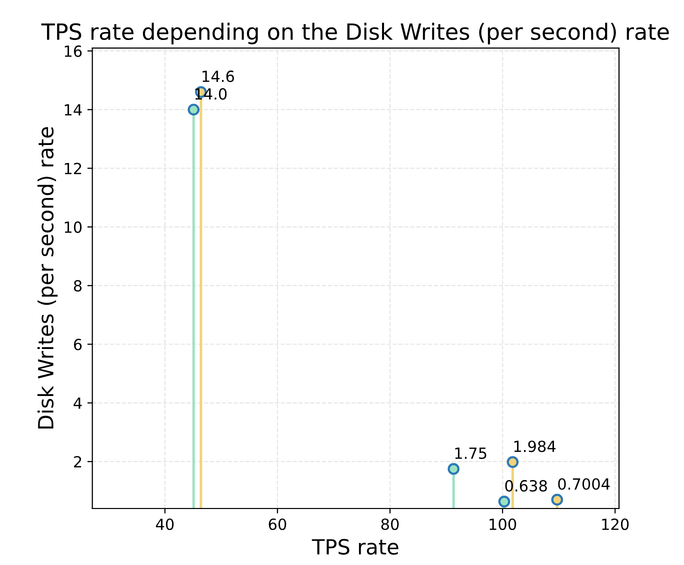 The image size is (684, 565). What do you see at coordinates (615, 524) in the screenshot?
I see `x-tick-label: 120` at bounding box center [615, 524].